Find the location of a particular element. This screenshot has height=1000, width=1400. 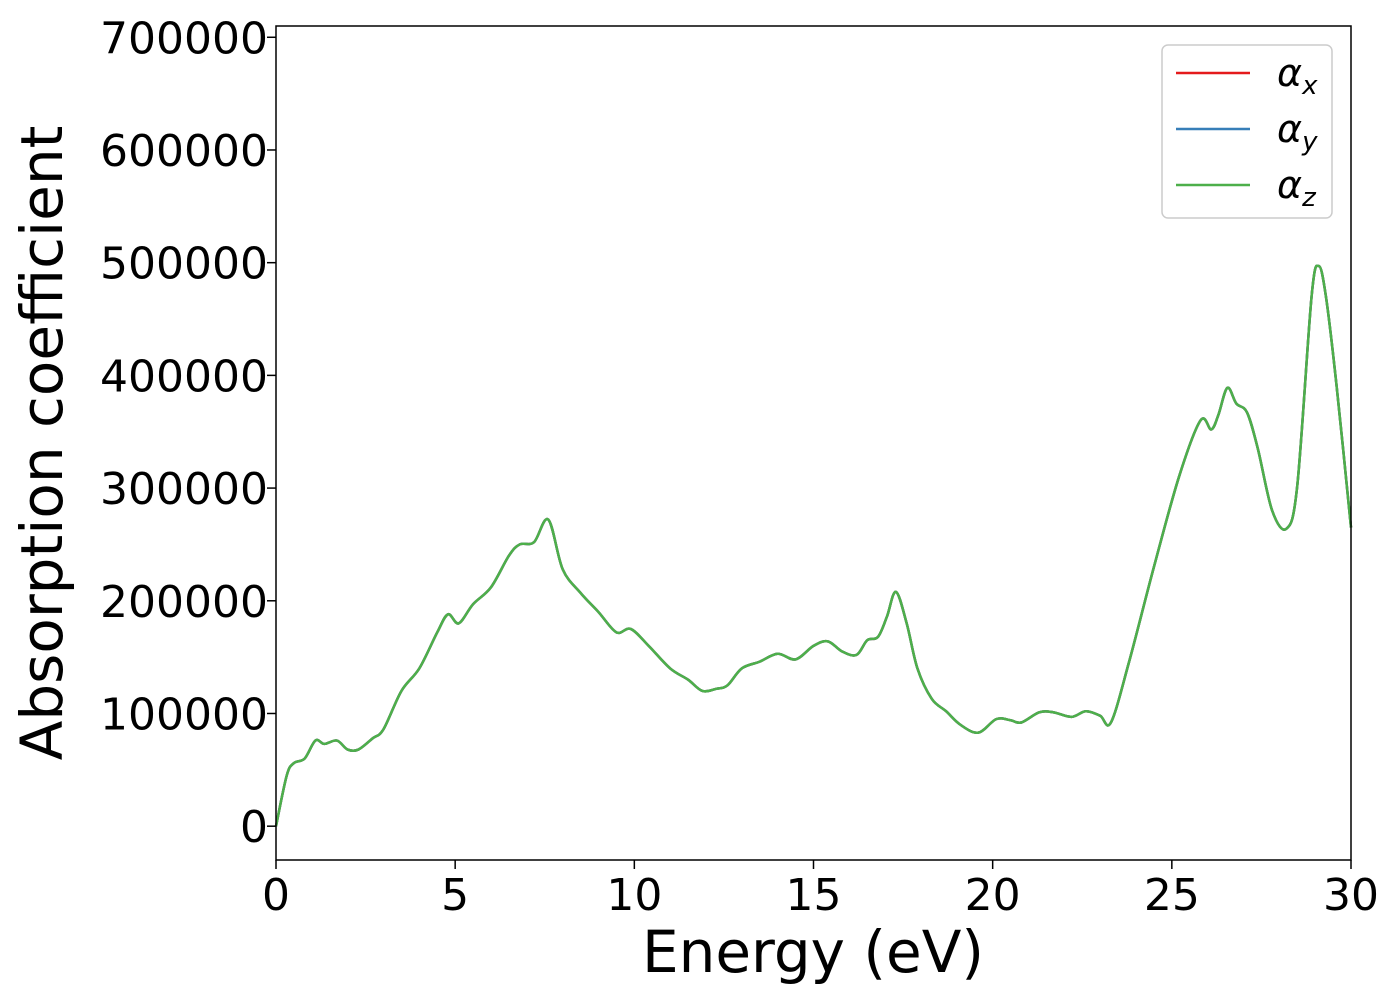

x-tick-label: 0 is located at coordinates (276, 895).